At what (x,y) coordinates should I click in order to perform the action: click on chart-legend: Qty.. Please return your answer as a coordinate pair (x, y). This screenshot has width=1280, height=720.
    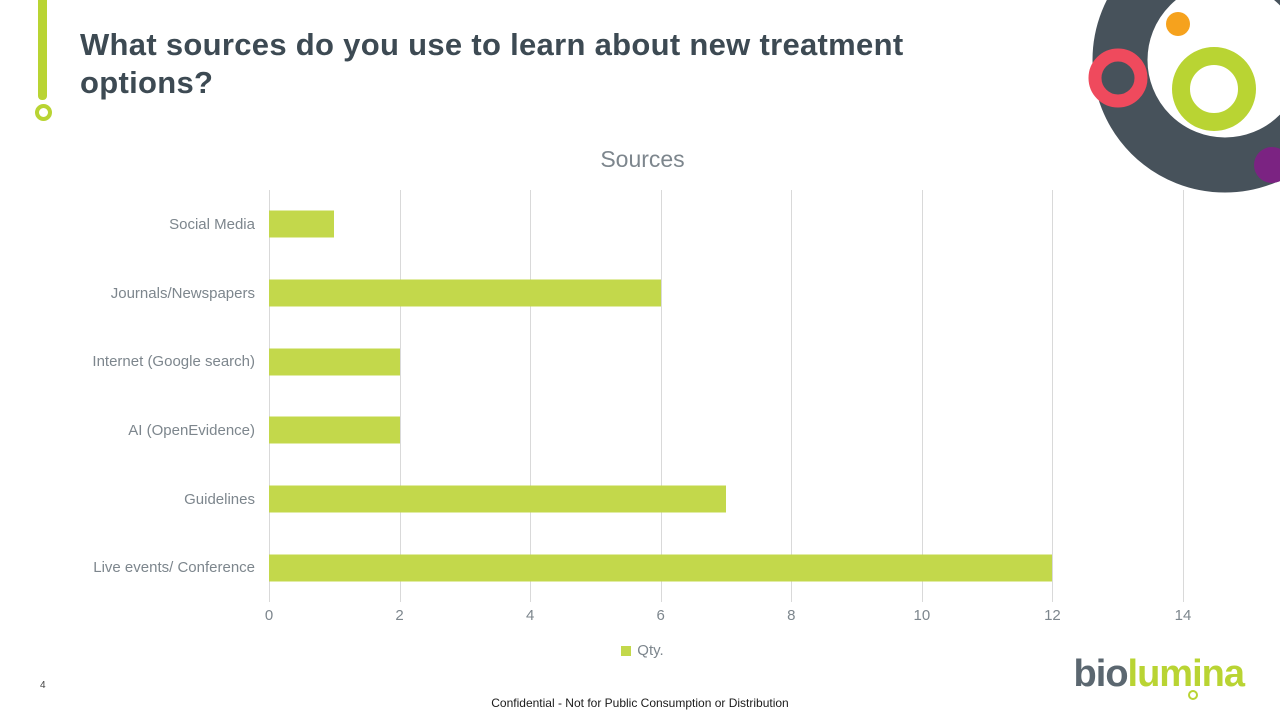
    Looking at the image, I should click on (642, 650).